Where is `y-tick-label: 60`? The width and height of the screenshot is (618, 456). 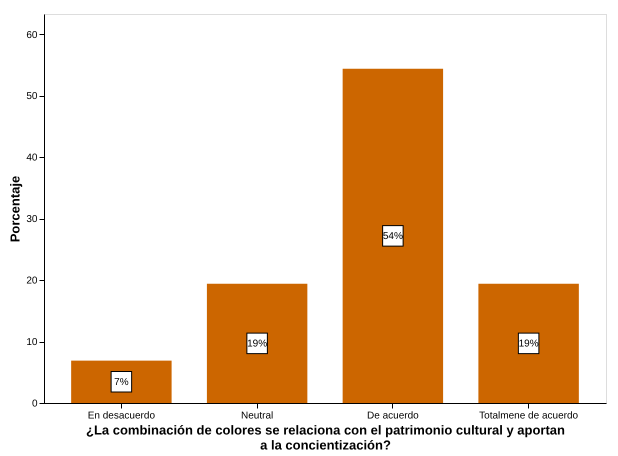
y-tick-label: 60 is located at coordinates (32, 35).